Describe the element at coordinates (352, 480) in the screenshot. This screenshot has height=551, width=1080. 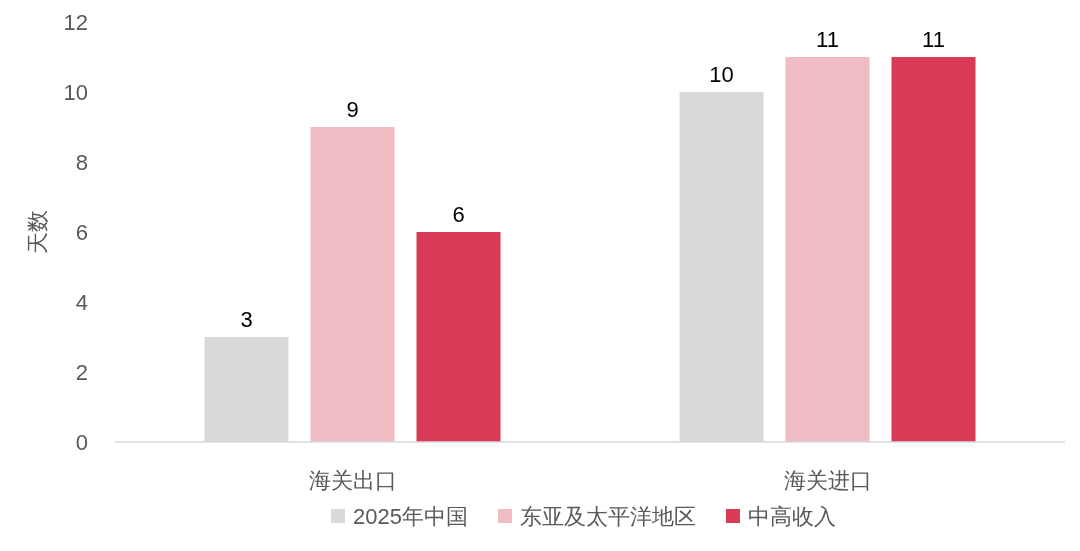
I see `x-tick-label: 海关出口` at that location.